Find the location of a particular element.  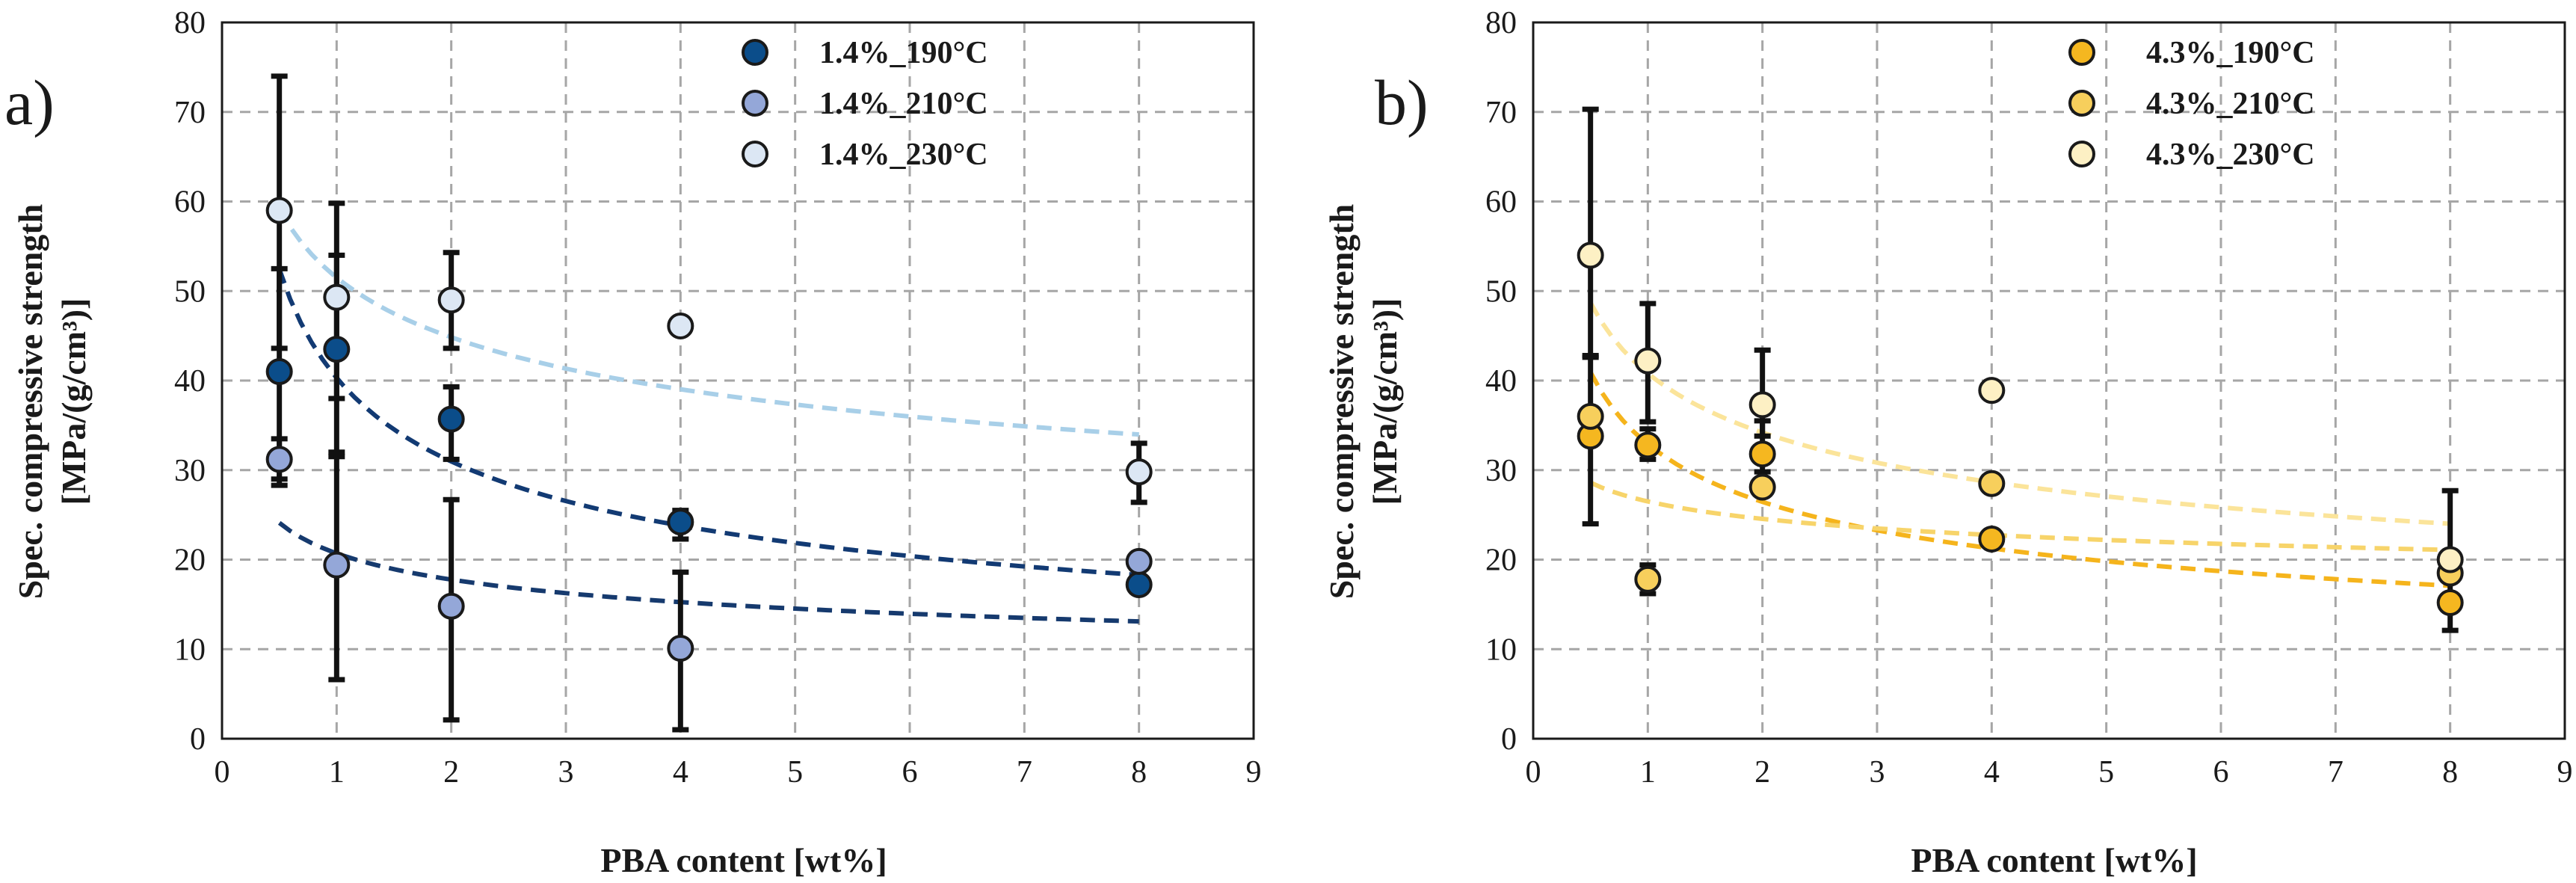

y-axis-title-b-line1: Spec. compressive strength is located at coordinates (1341, 402).